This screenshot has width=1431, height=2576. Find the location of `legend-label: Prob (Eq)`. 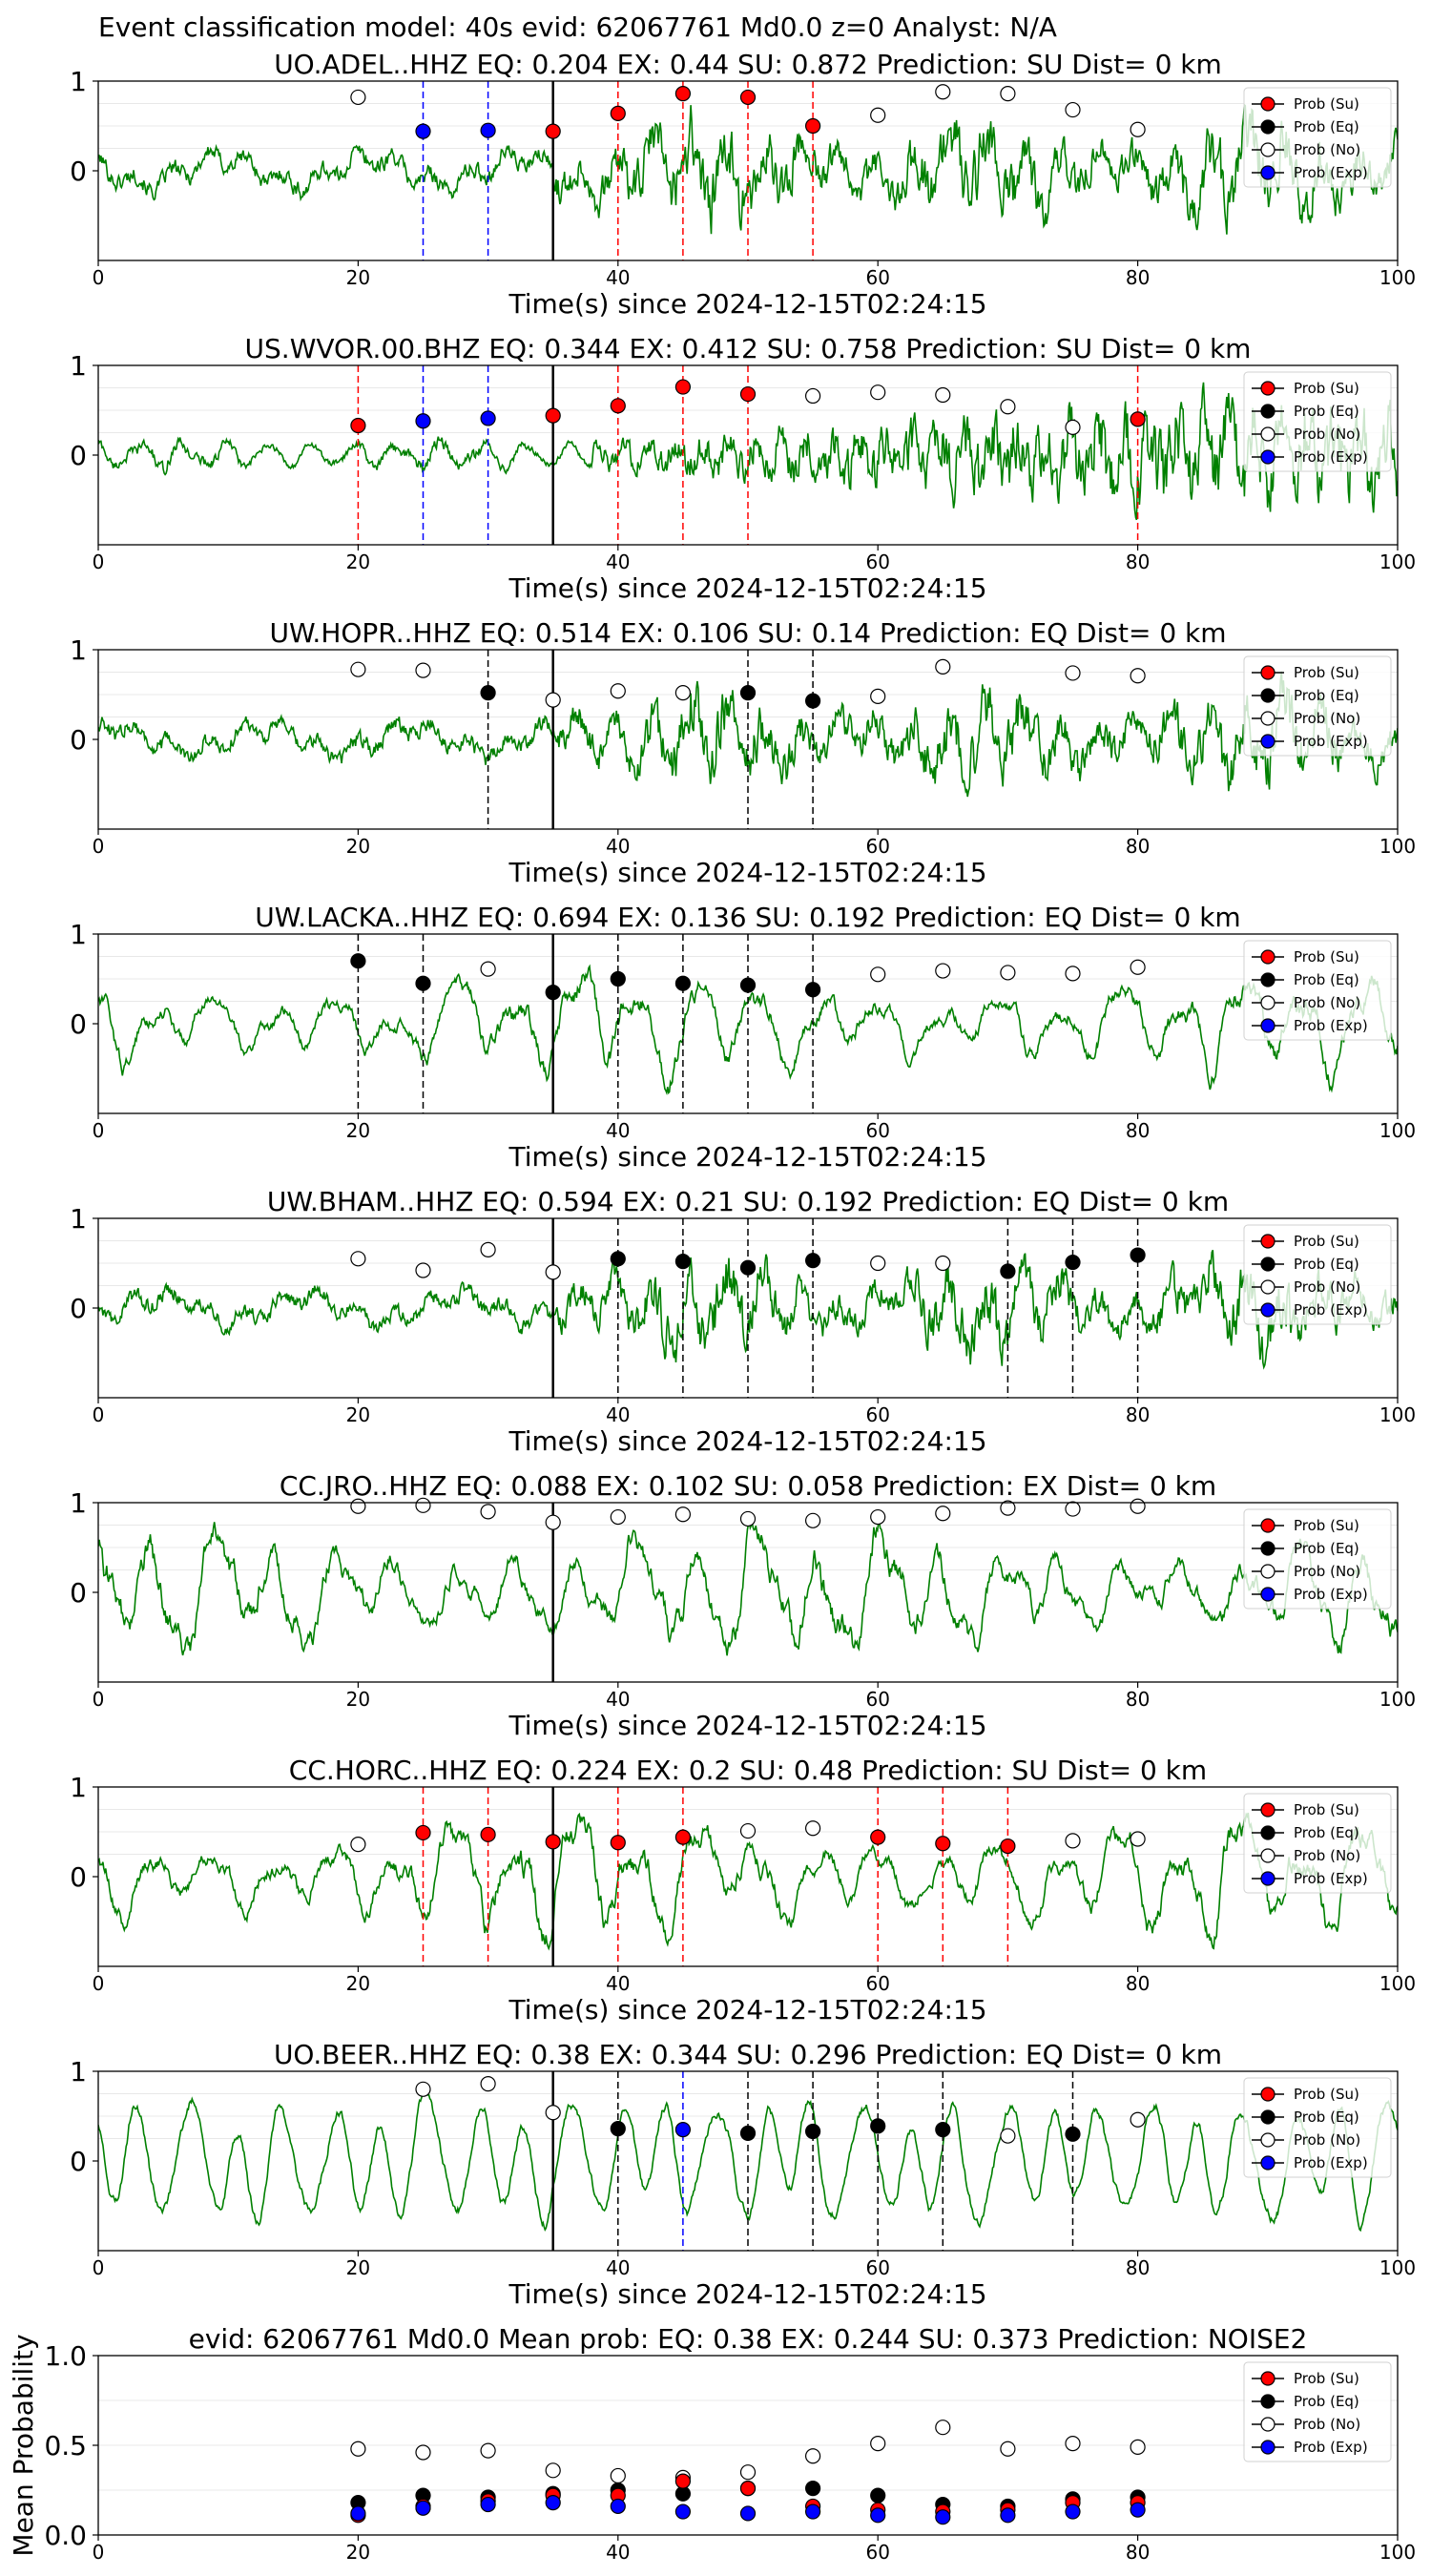

legend-label: Prob (Eq) is located at coordinates (1327, 695).